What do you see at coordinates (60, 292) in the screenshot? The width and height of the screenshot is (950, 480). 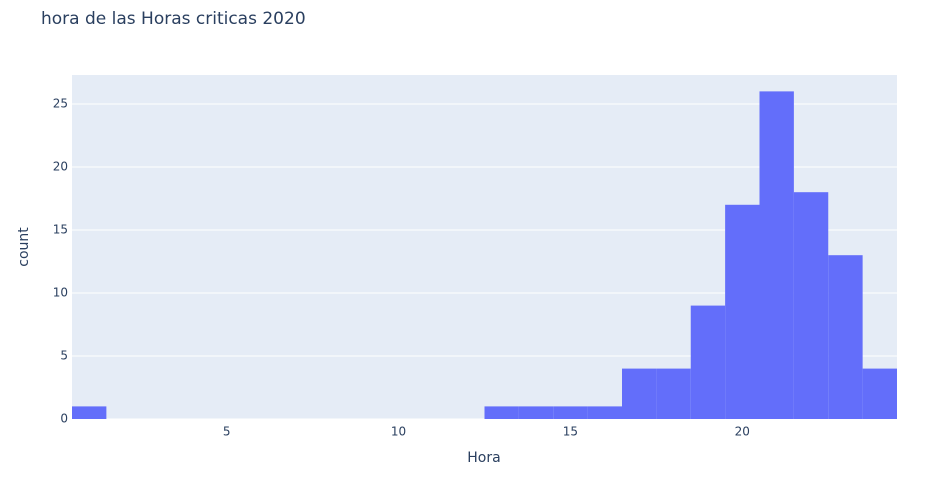 I see `y-tick-label: 10` at bounding box center [60, 292].